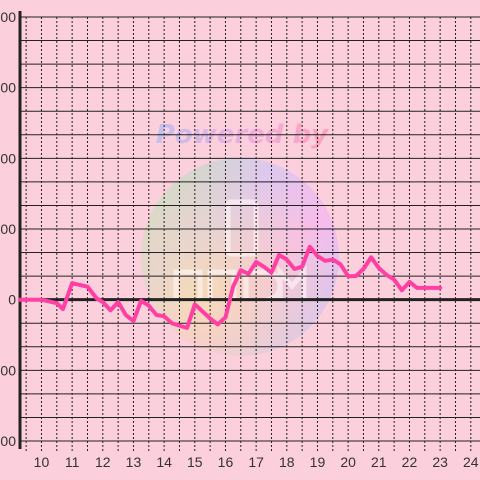 This screenshot has width=480, height=480. What do you see at coordinates (440, 462) in the screenshot?
I see `x-tick-label: 23` at bounding box center [440, 462].